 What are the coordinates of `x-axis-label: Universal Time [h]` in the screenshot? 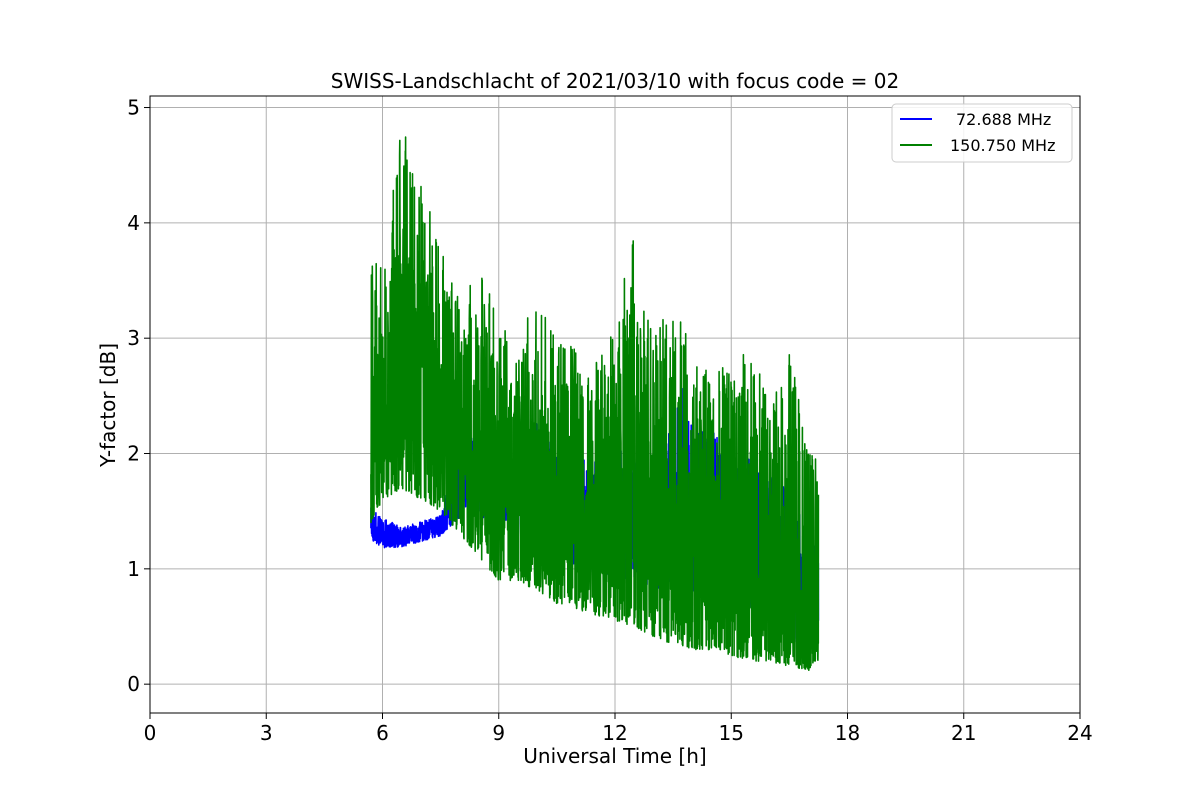 It's located at (614, 756).